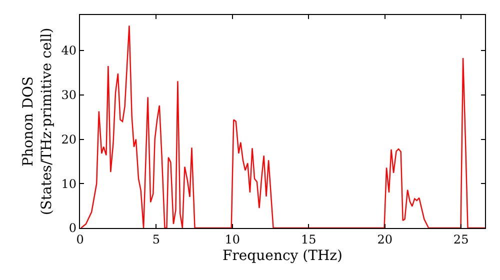 The width and height of the screenshot is (500, 280). I want to click on x-tick-label: 15, so click(308, 239).